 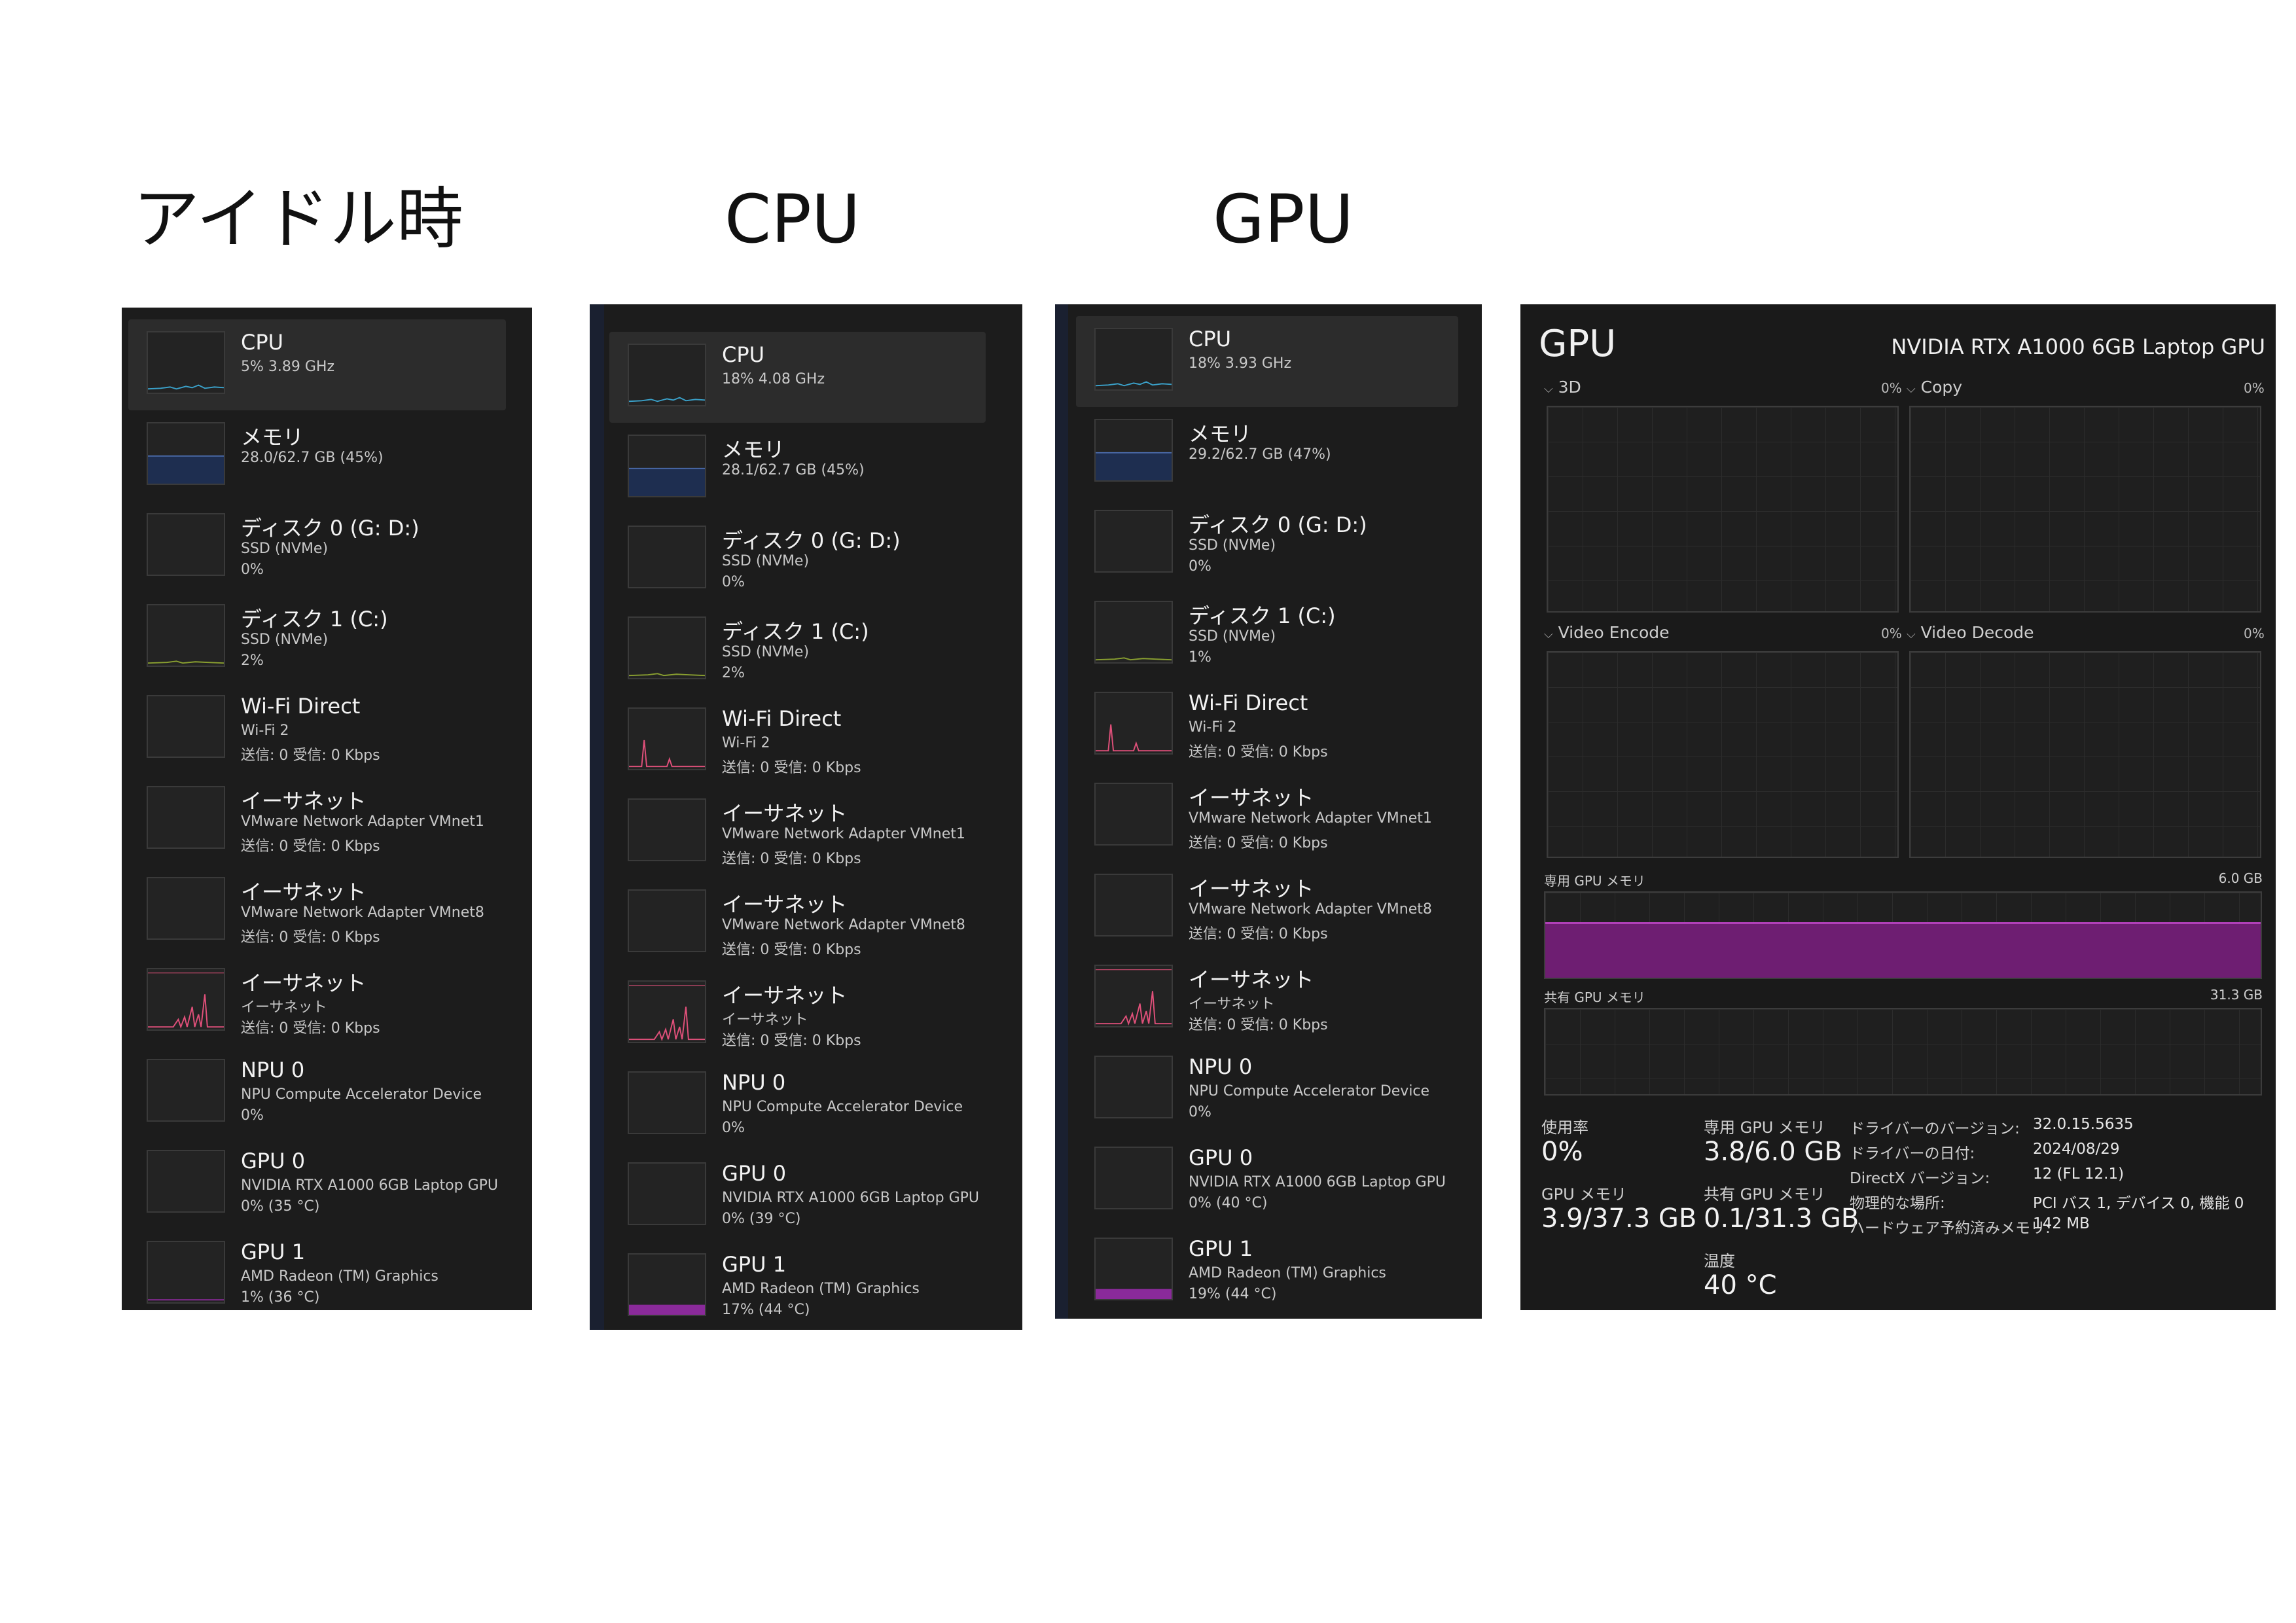 I want to click on resource-title: メモリ, so click(x=272, y=437).